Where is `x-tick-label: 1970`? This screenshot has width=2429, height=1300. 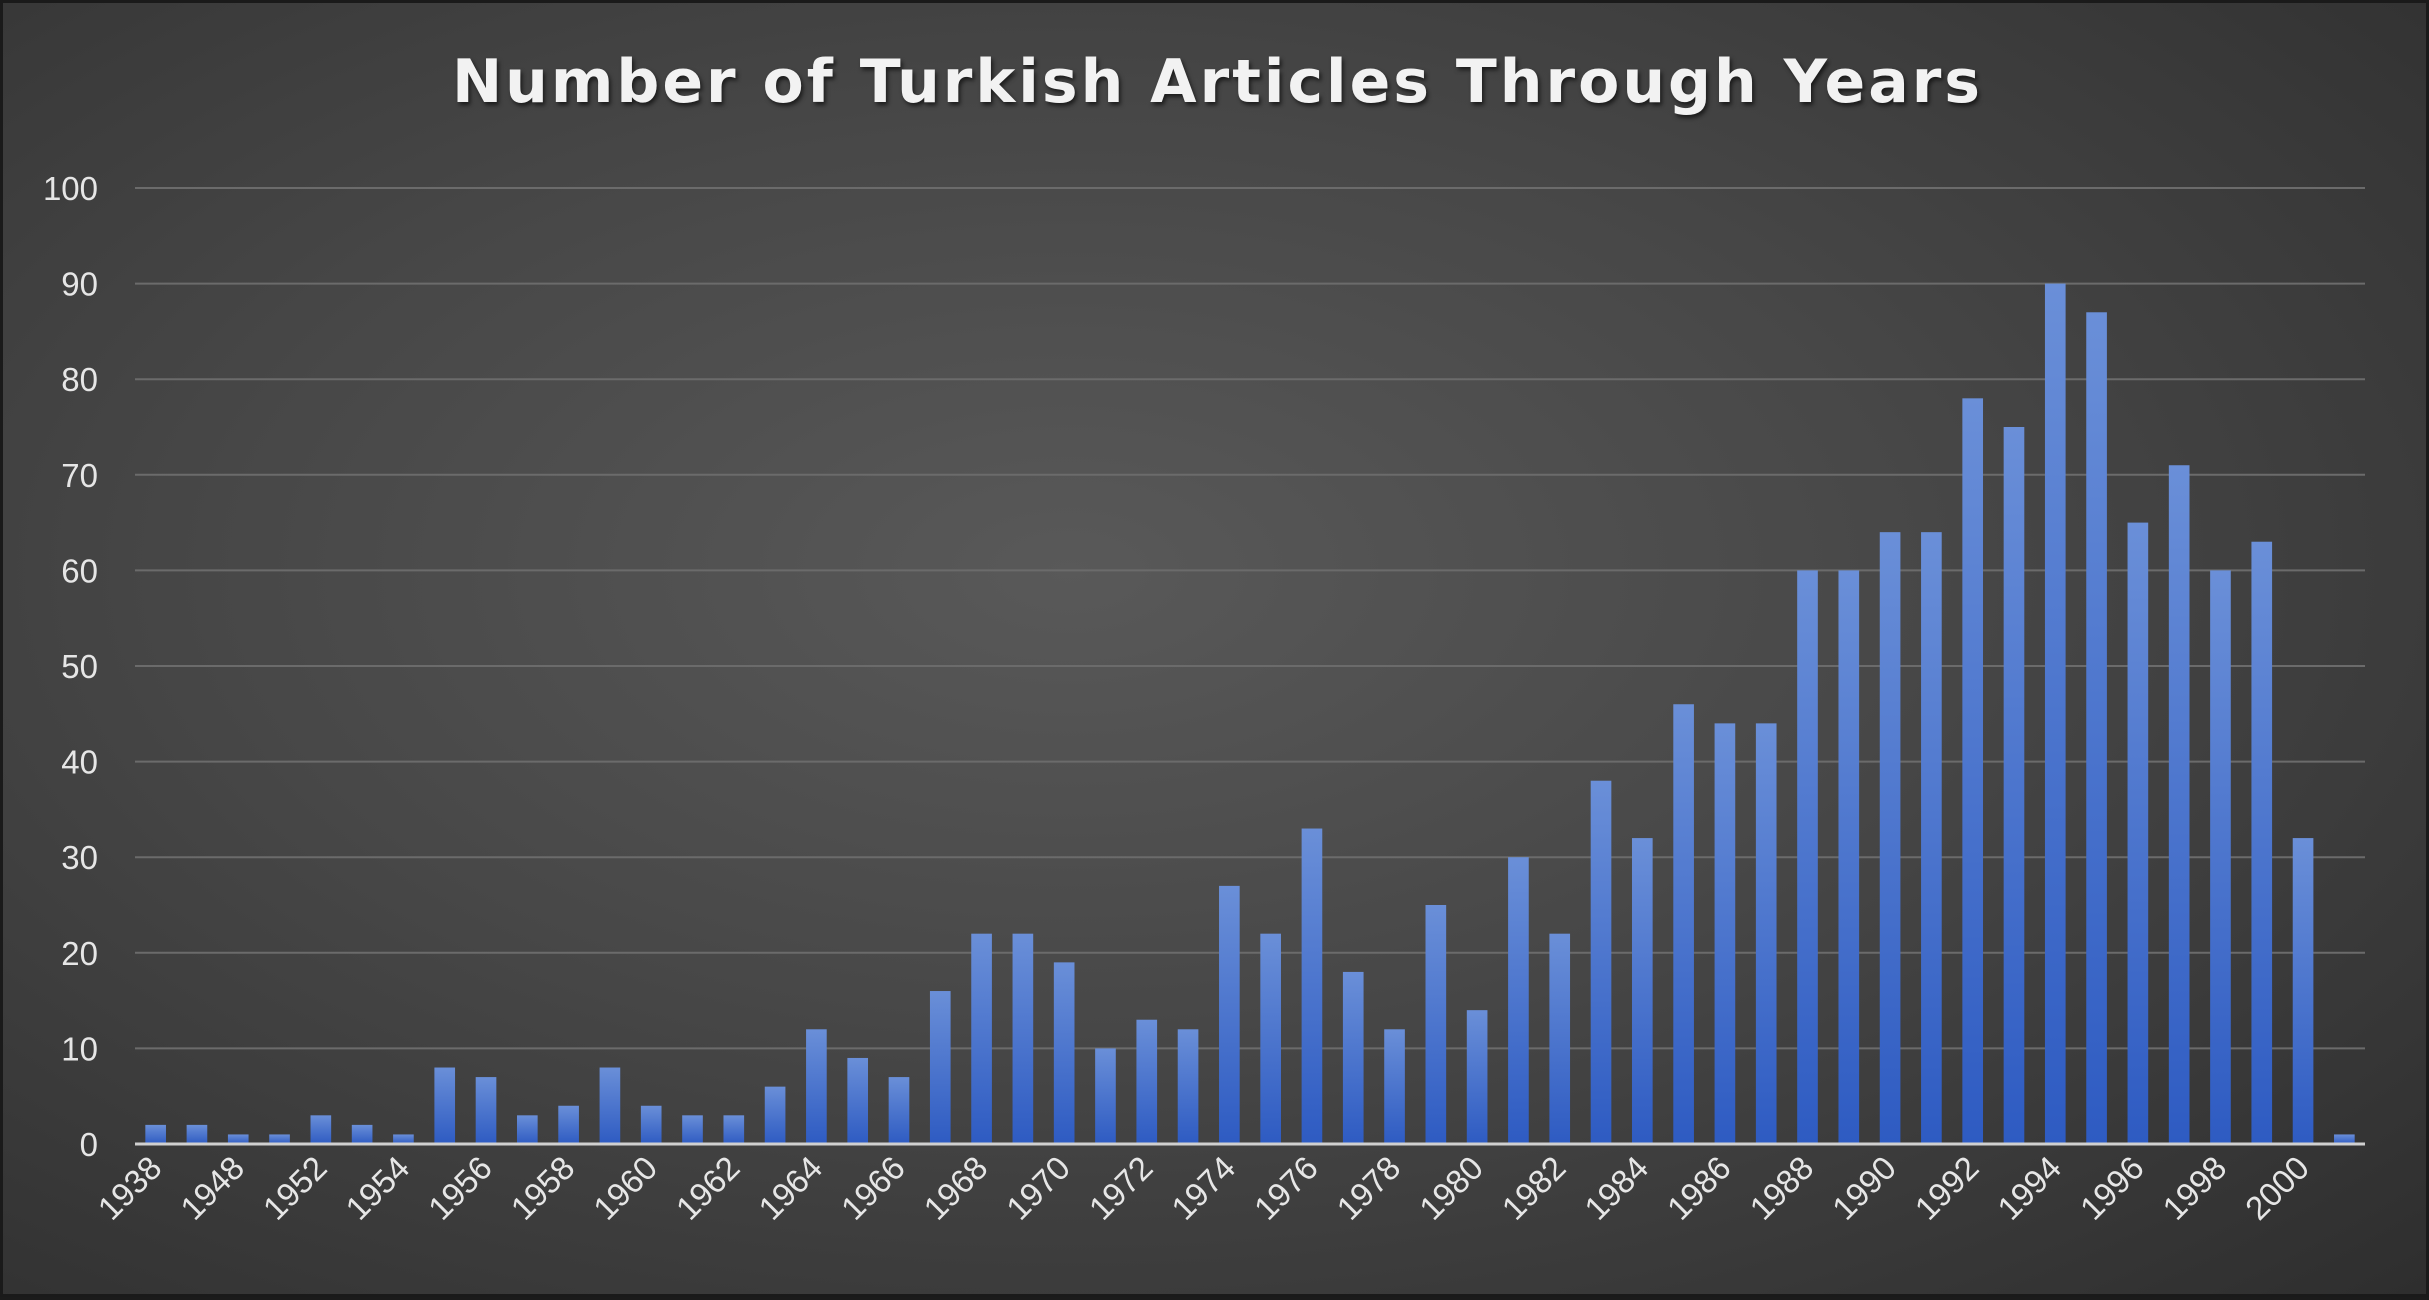 x-tick-label: 1970 is located at coordinates (1038, 1188).